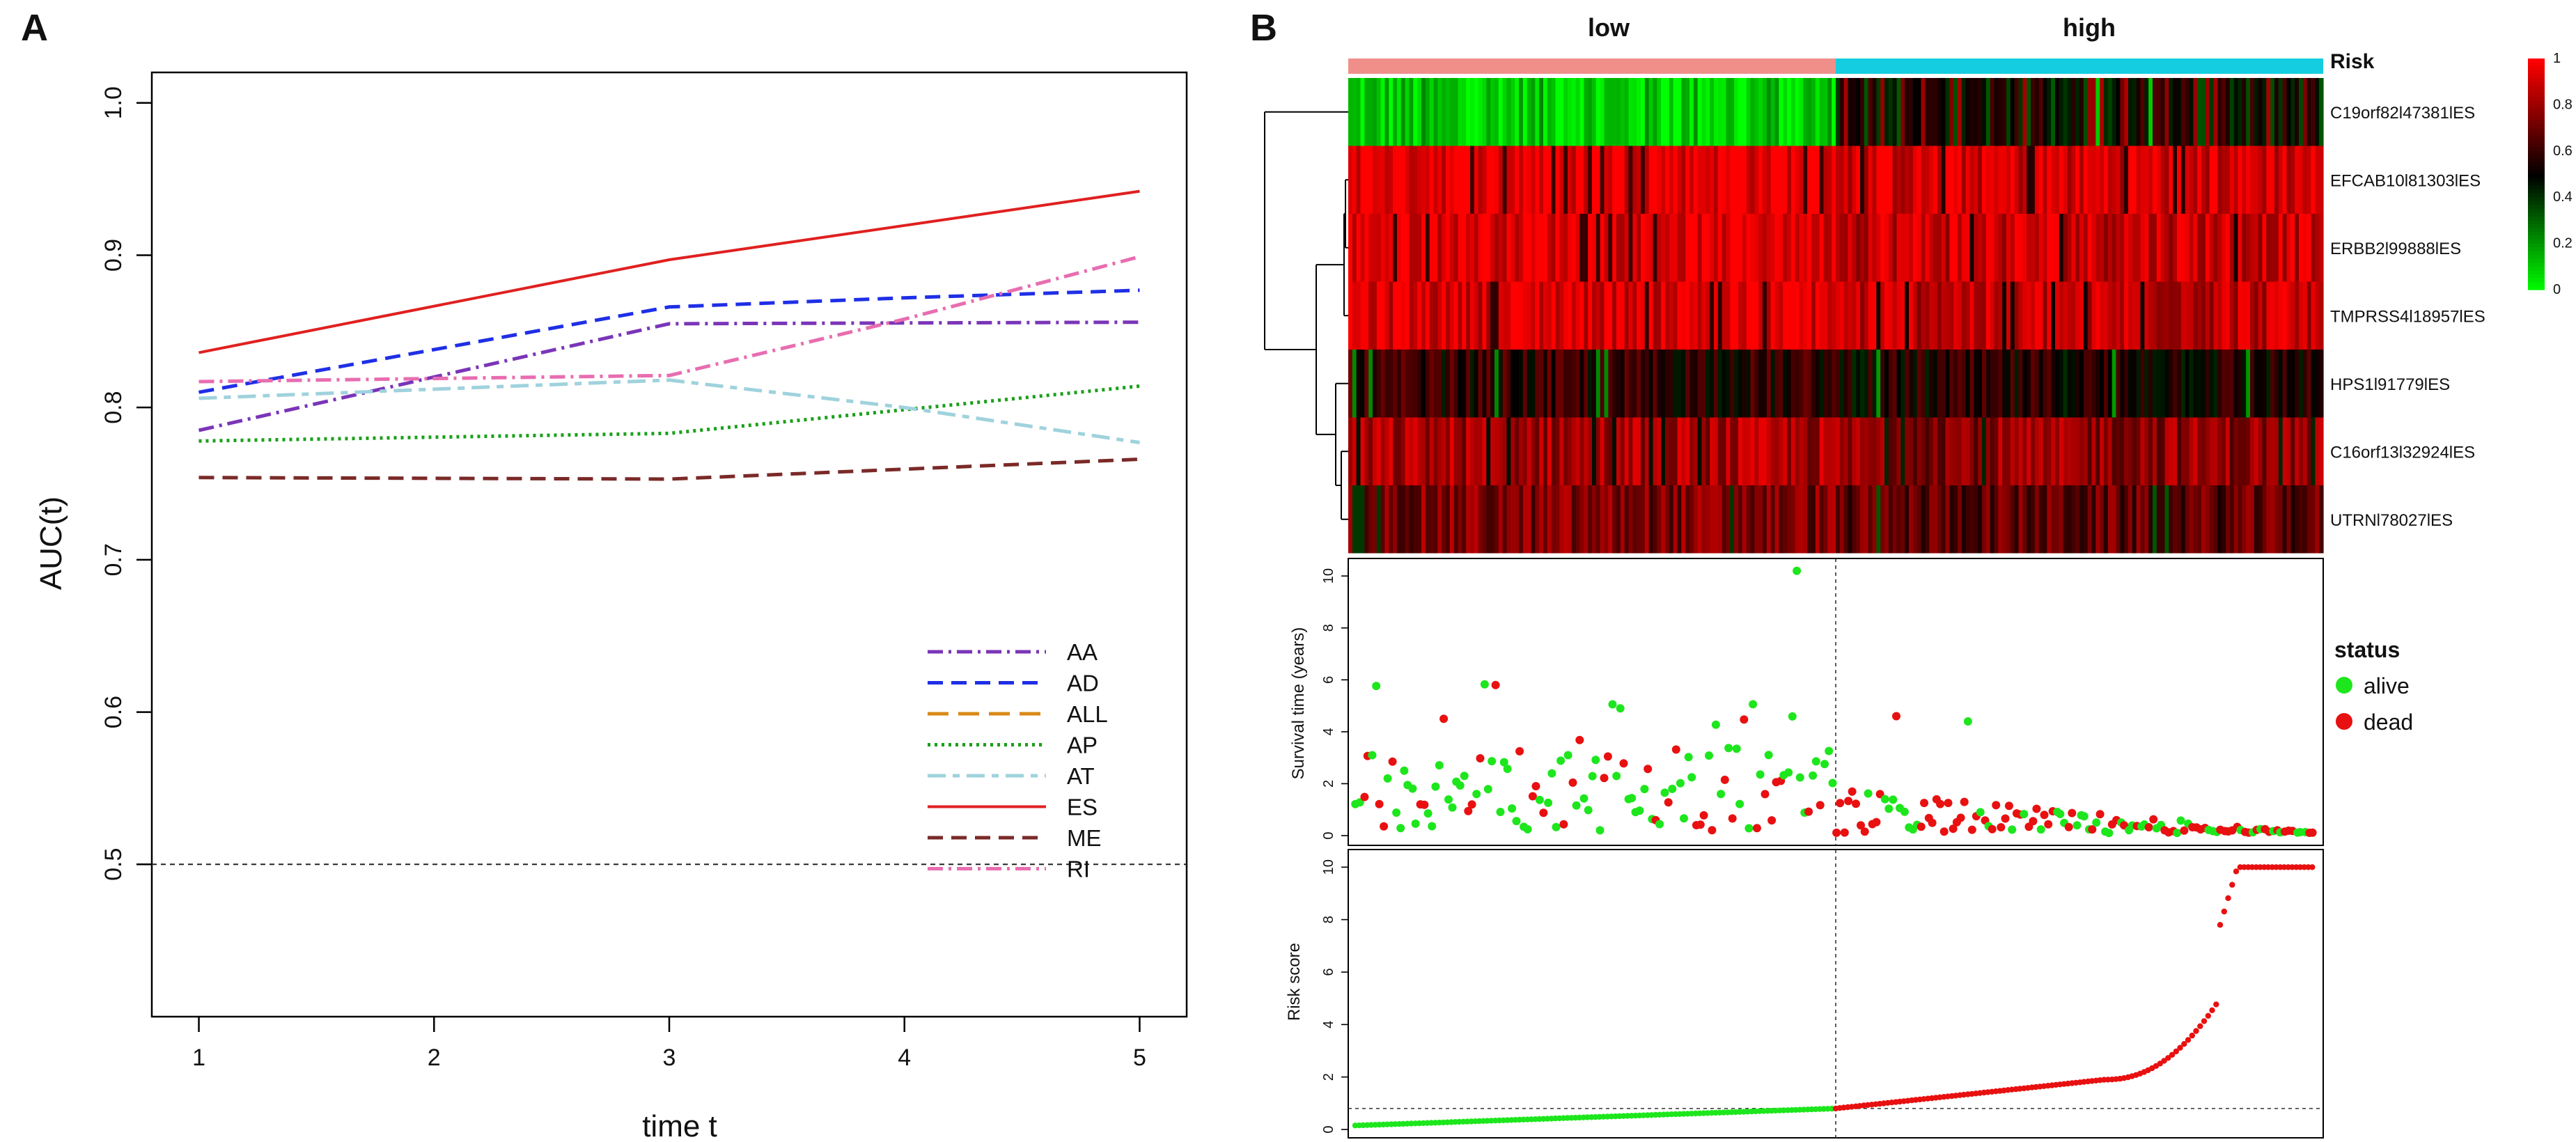 The height and width of the screenshot is (1142, 2576). What do you see at coordinates (2176, 1051) in the screenshot?
I see `high-risk-point` at bounding box center [2176, 1051].